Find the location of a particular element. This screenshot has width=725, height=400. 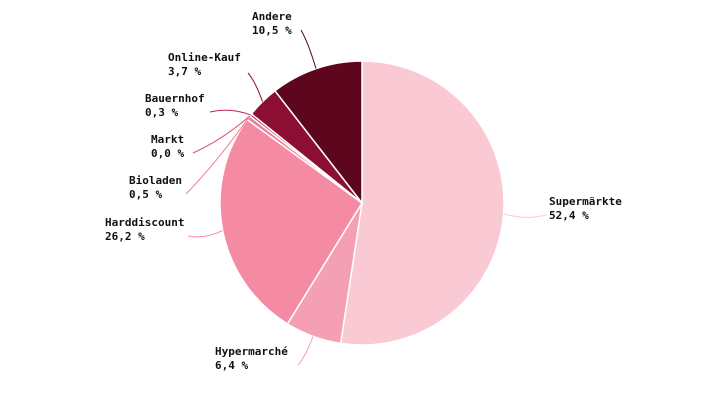

slice-label-bioladen: Bioladen is located at coordinates (155, 180).